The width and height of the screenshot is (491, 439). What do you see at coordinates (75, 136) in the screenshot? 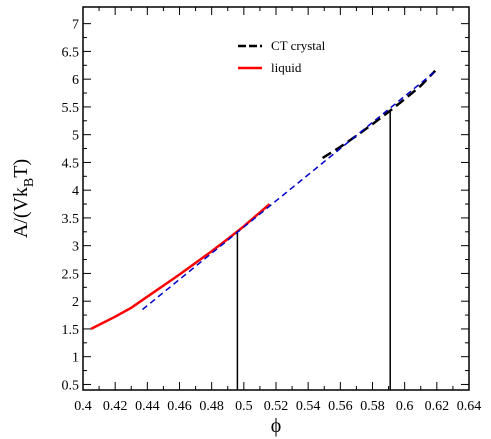
I see `y-tick-label: 5` at bounding box center [75, 136].